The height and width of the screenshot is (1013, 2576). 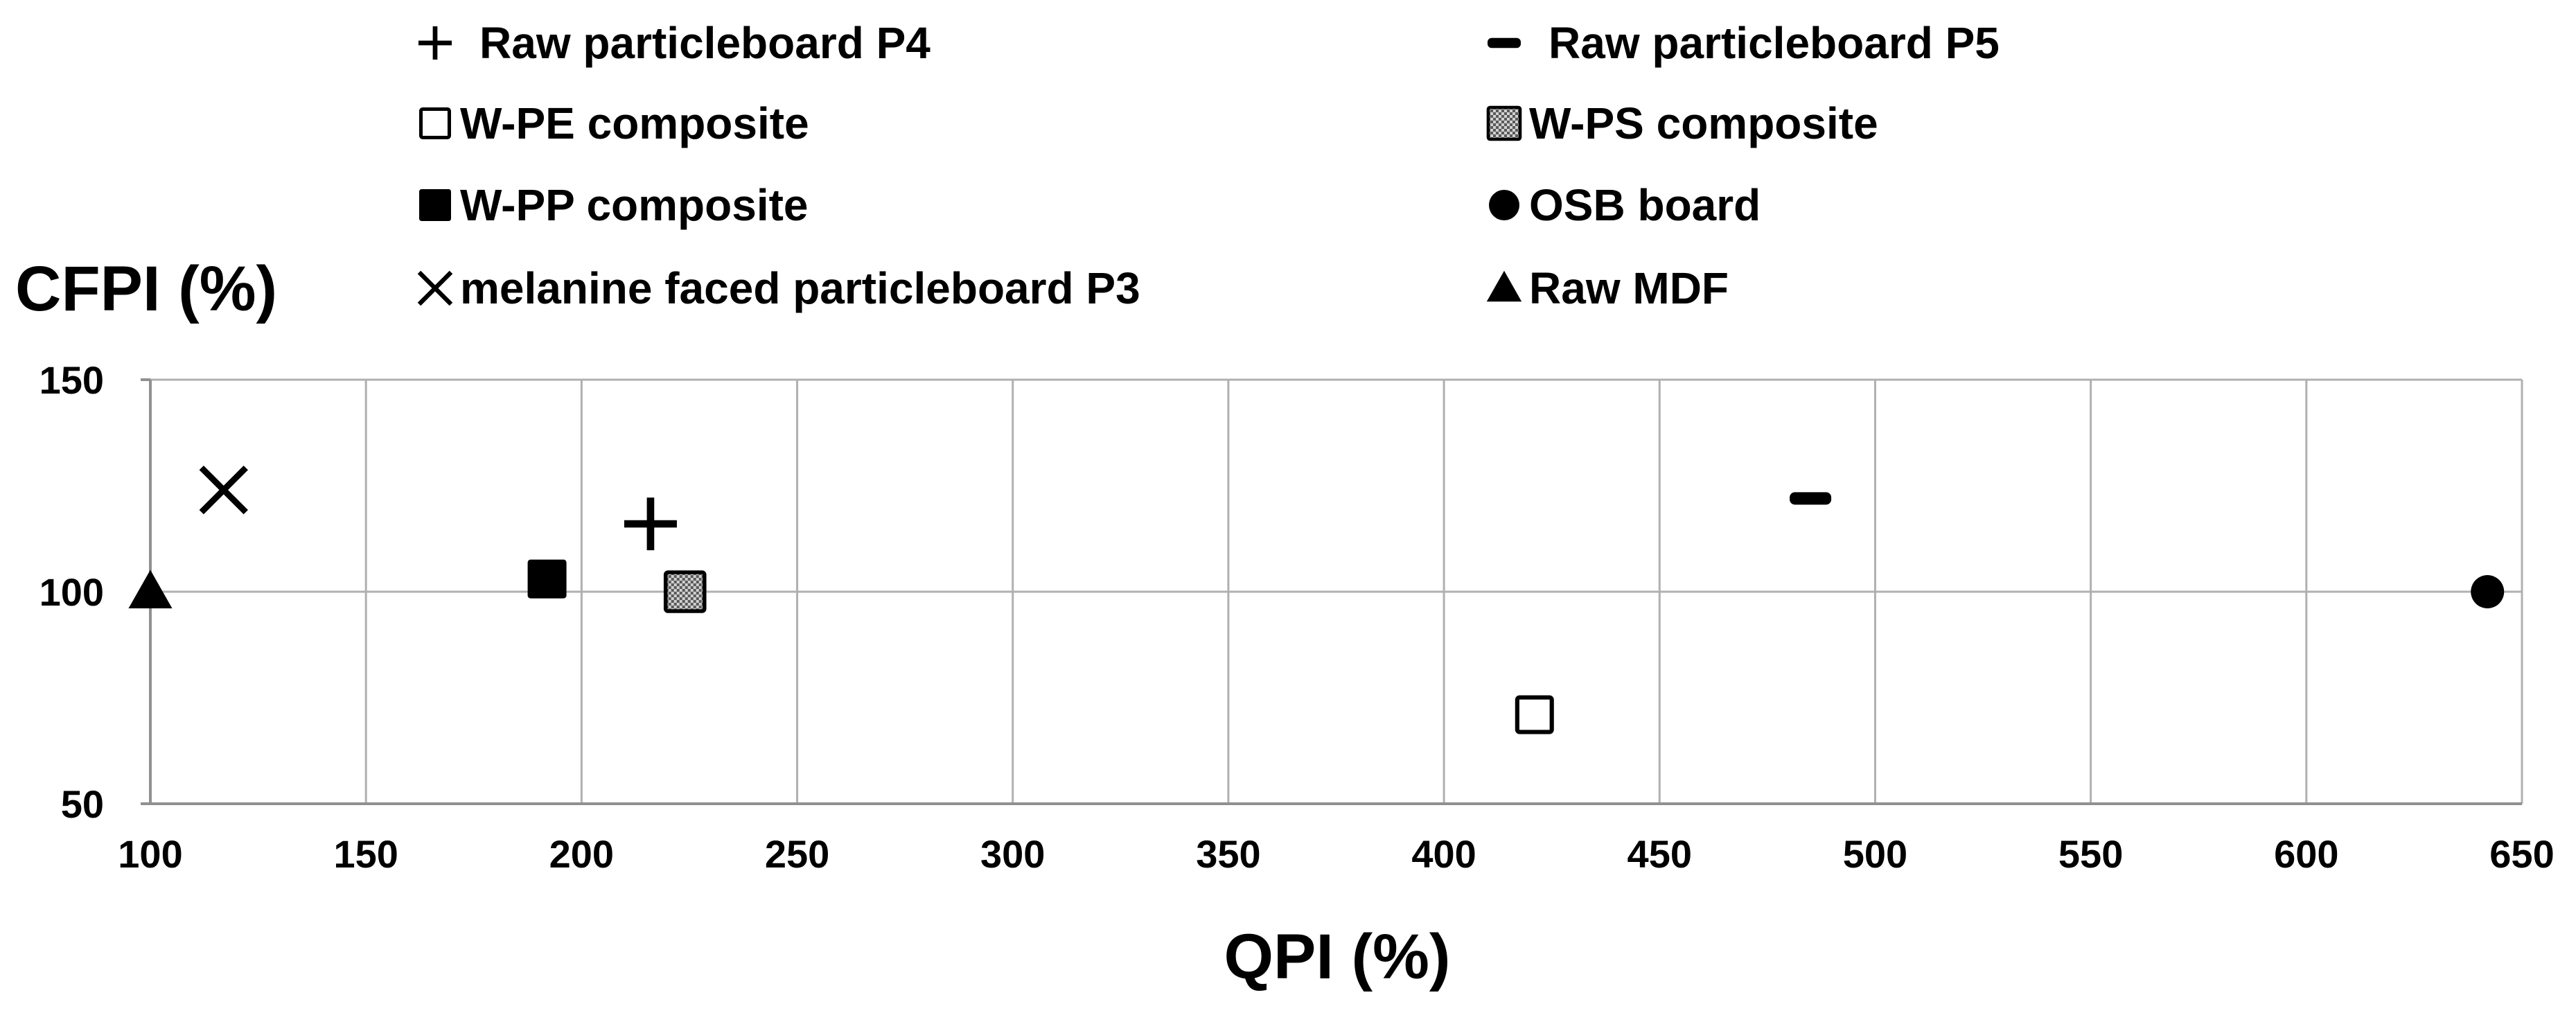 I want to click on y-tick-label: 50, so click(x=83, y=804).